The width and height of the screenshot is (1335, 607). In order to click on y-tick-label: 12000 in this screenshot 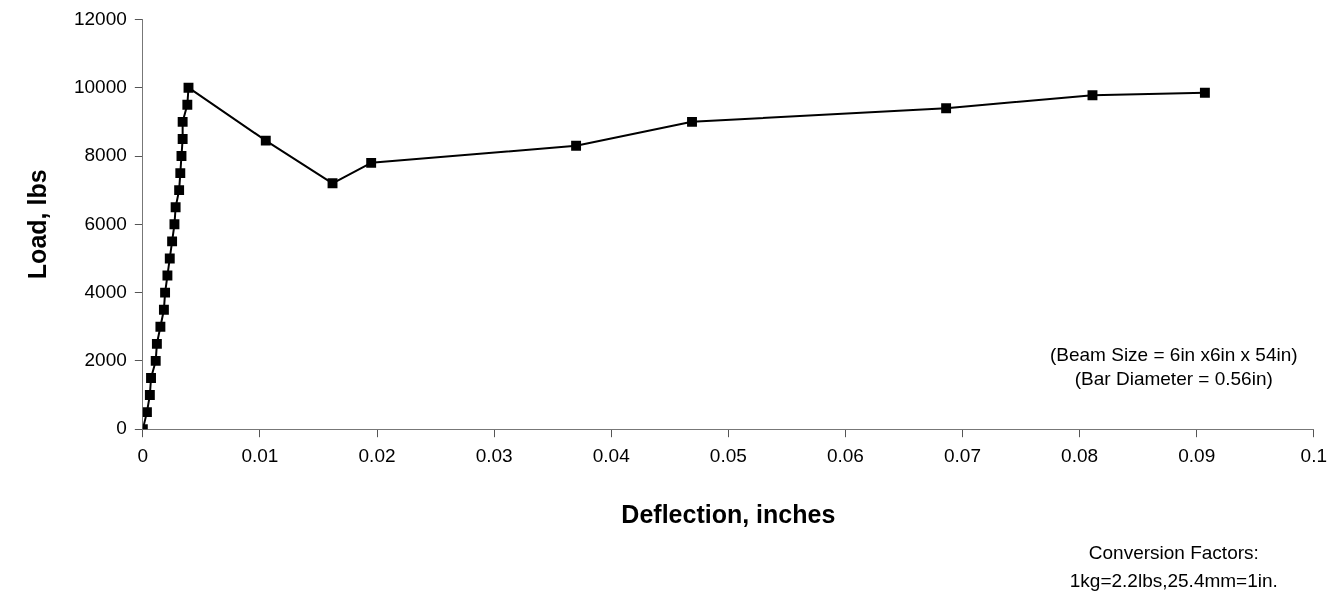, I will do `click(100, 18)`.